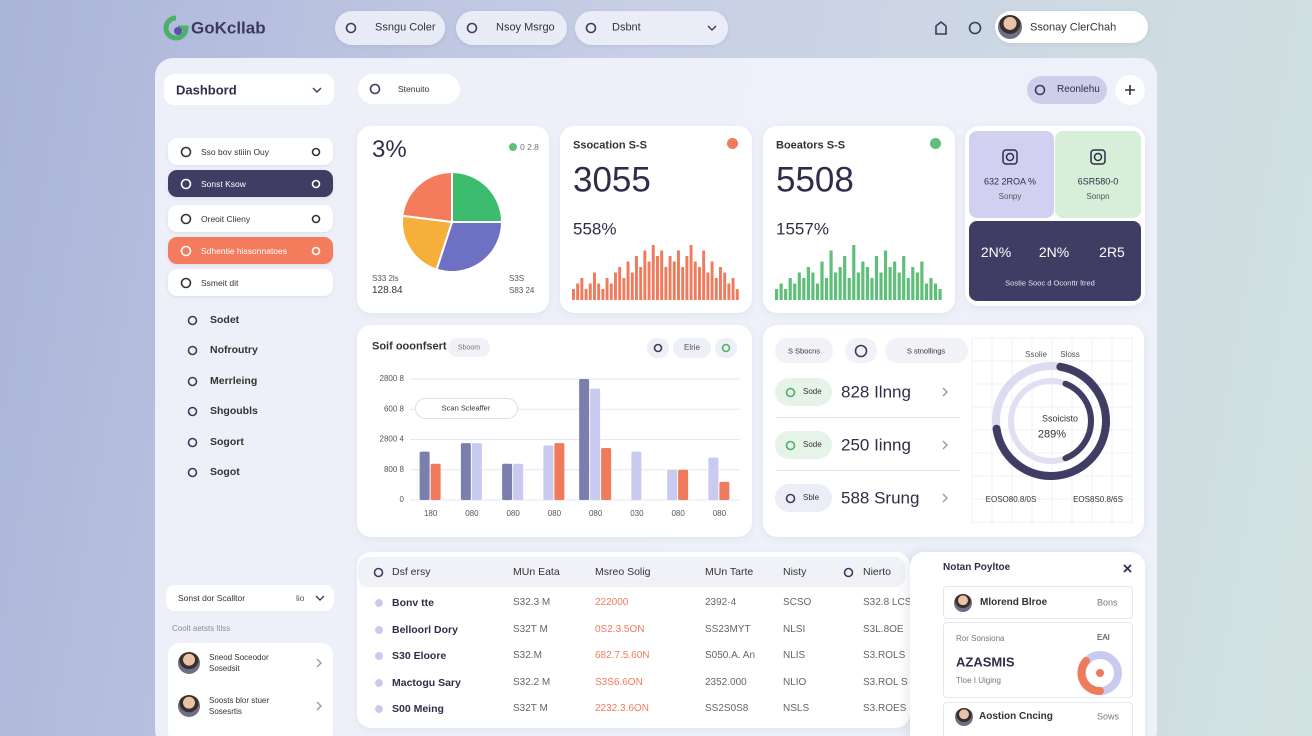 The width and height of the screenshot is (1312, 736). I want to click on label: Oreoit Clieny, so click(226, 218).